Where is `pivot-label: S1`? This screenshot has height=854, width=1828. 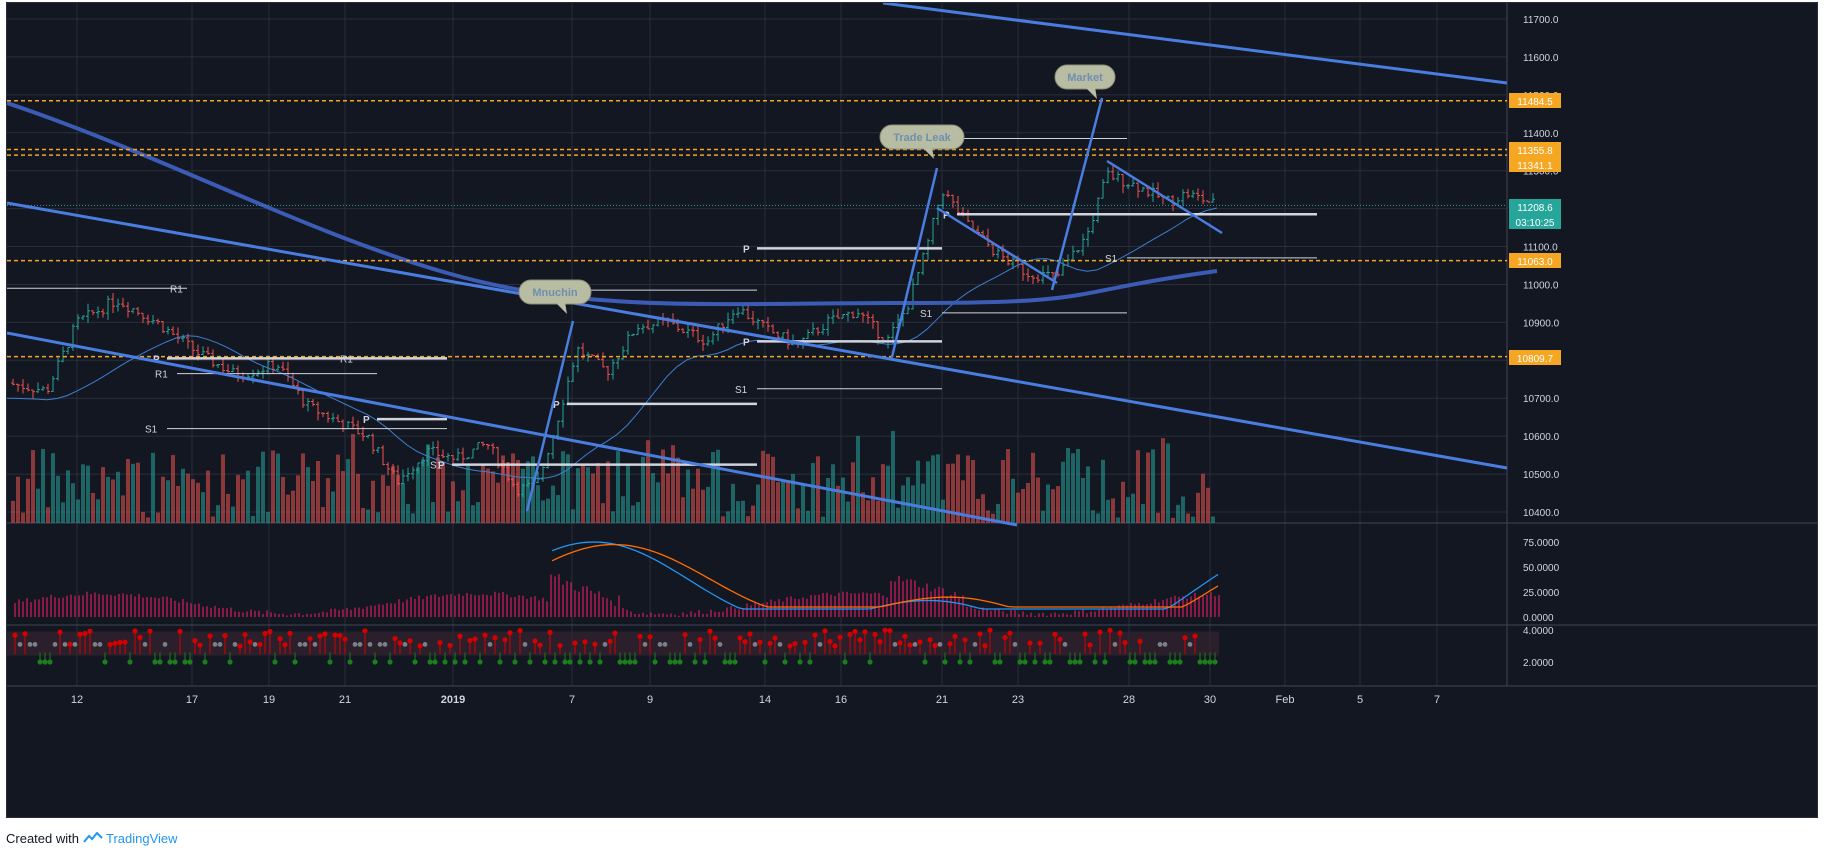 pivot-label: S1 is located at coordinates (741, 390).